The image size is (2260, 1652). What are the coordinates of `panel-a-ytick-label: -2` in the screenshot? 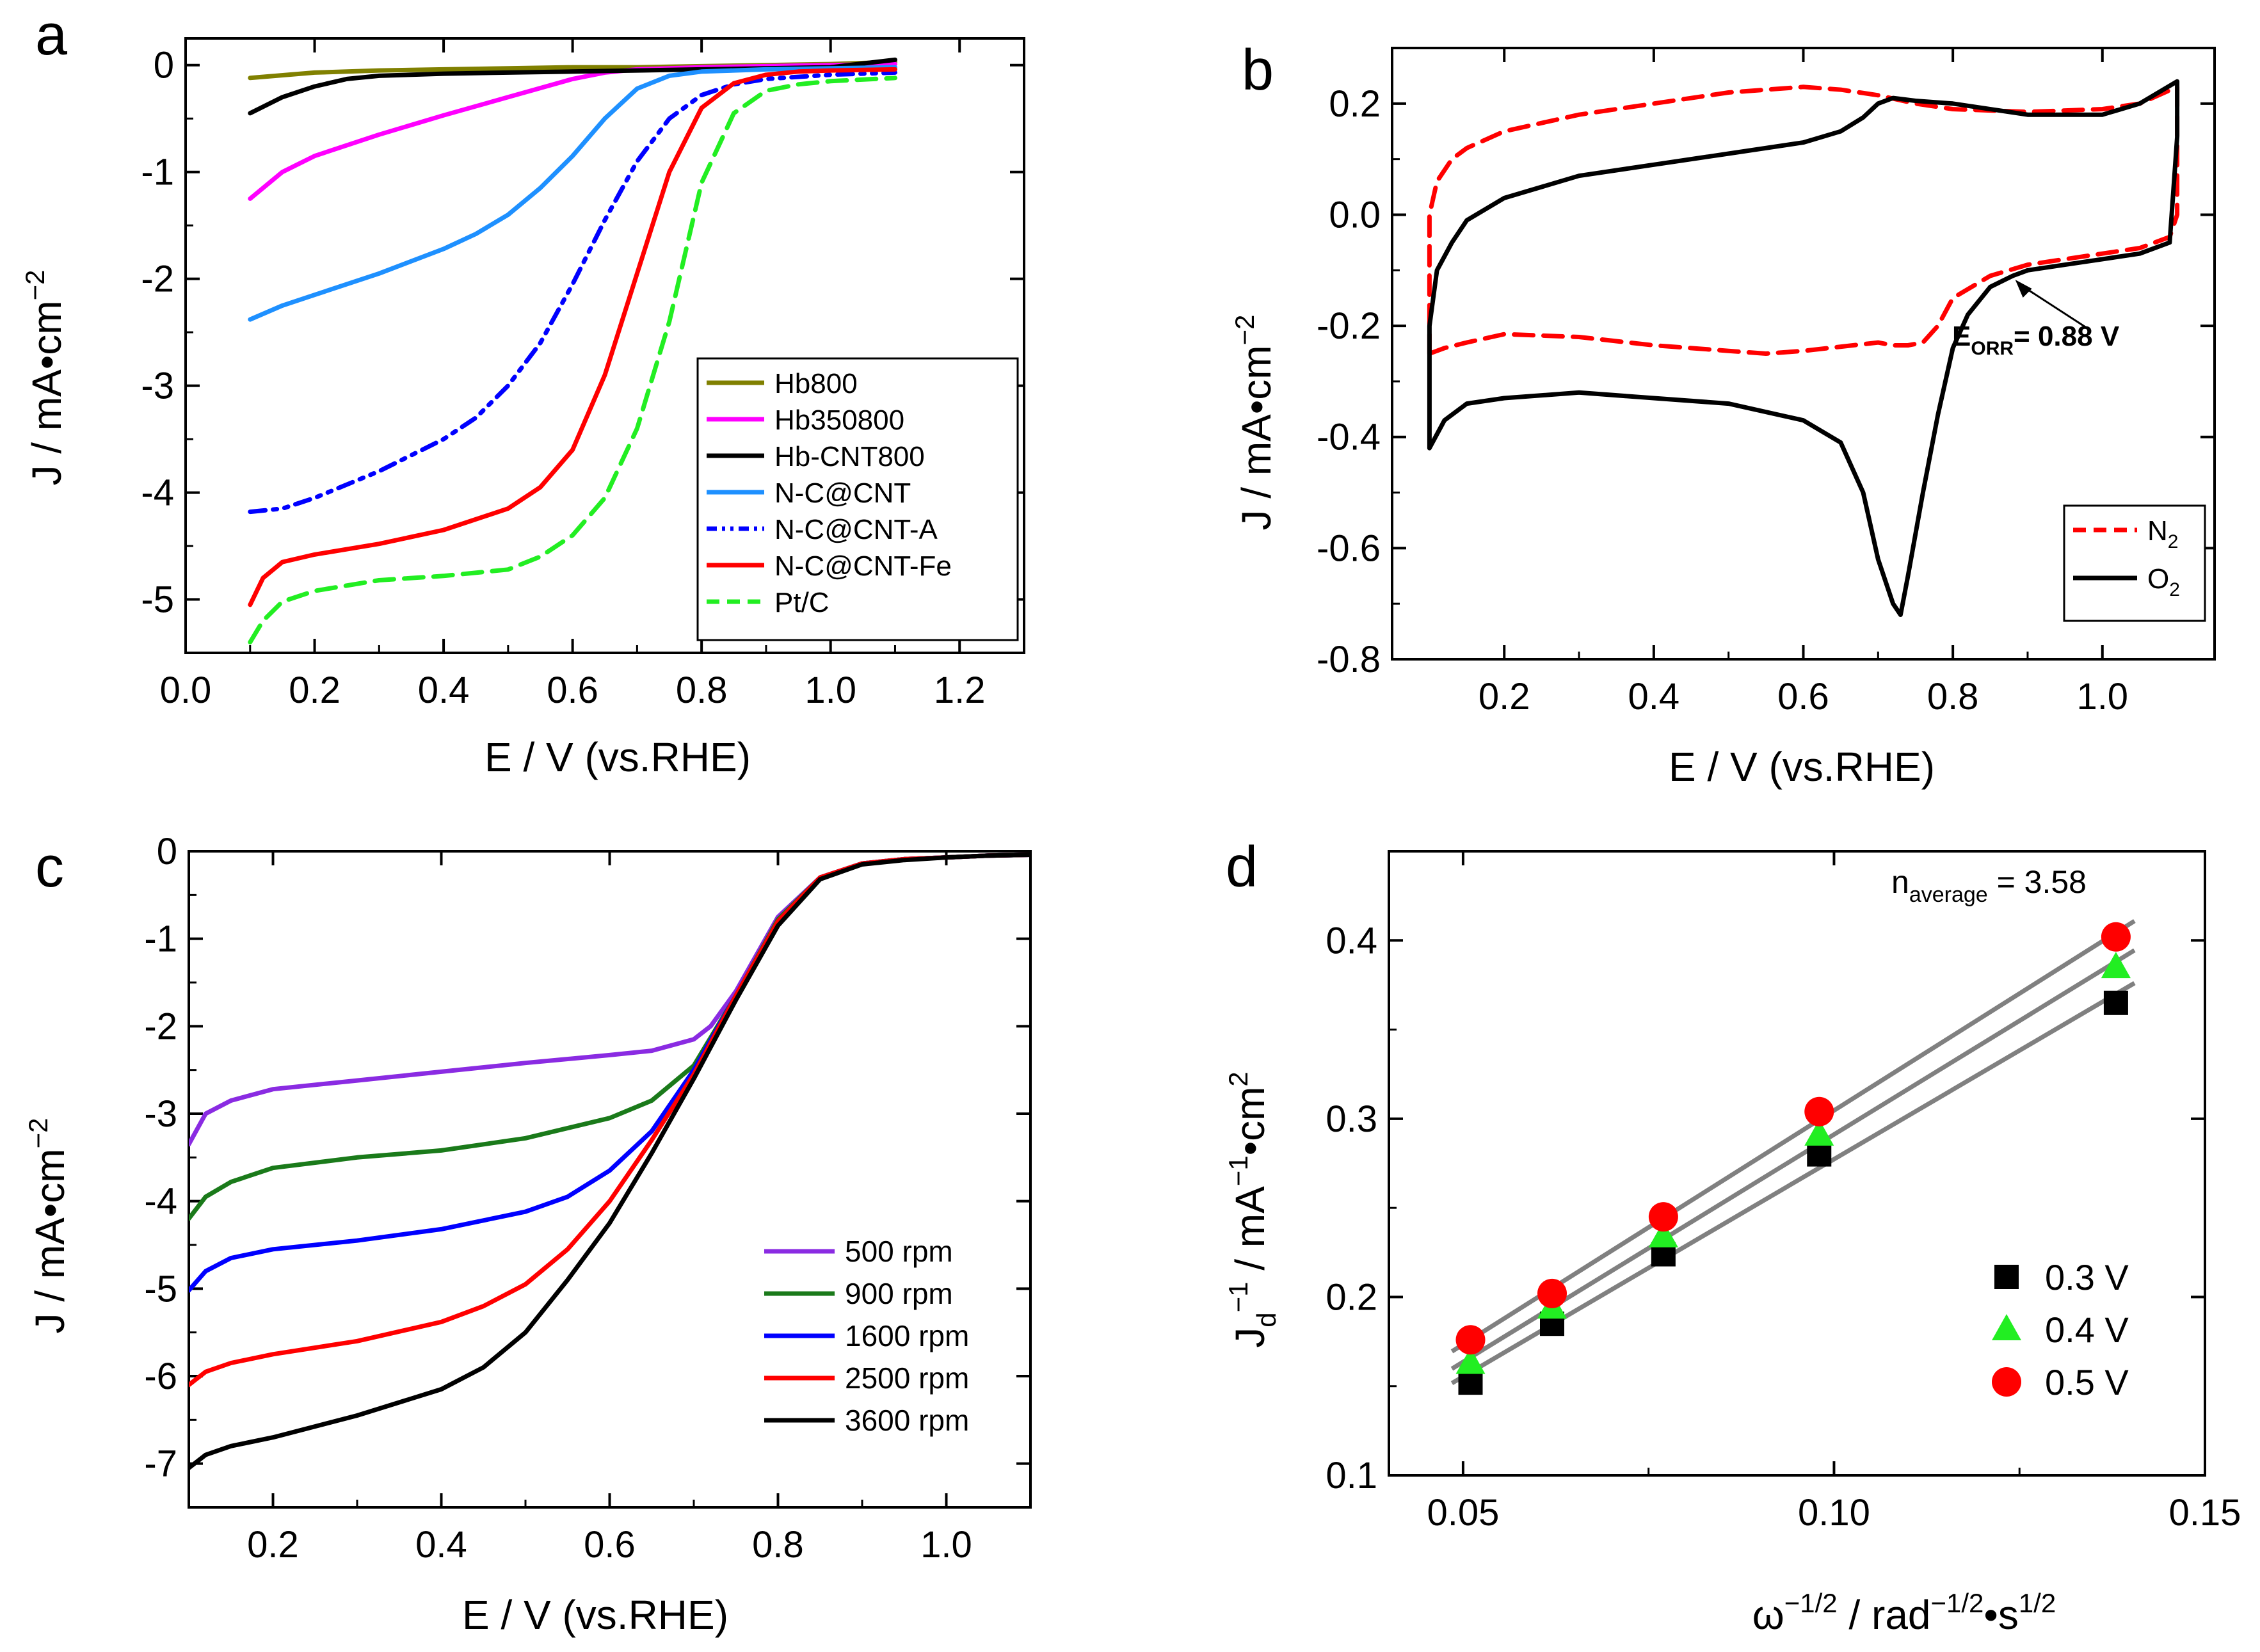 It's located at (157, 279).